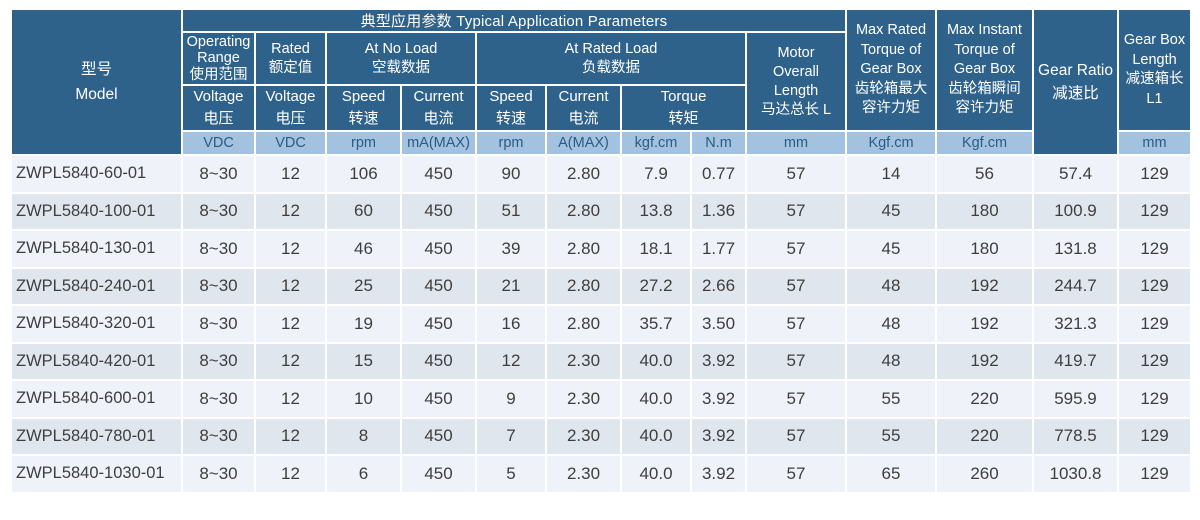 The height and width of the screenshot is (520, 1200). I want to click on header-line: 电压, so click(290, 118).